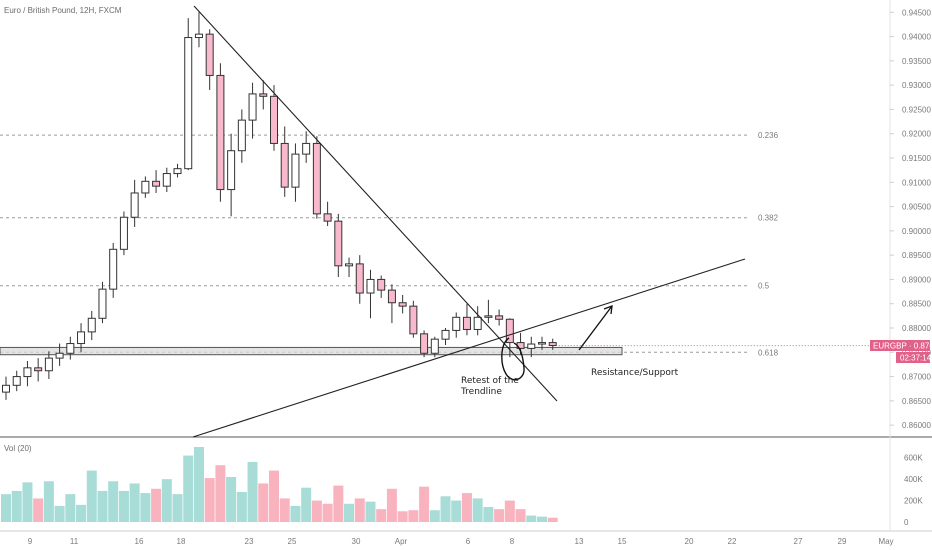 The width and height of the screenshot is (932, 550). What do you see at coordinates (181, 541) in the screenshot?
I see `time-tick-label: 18` at bounding box center [181, 541].